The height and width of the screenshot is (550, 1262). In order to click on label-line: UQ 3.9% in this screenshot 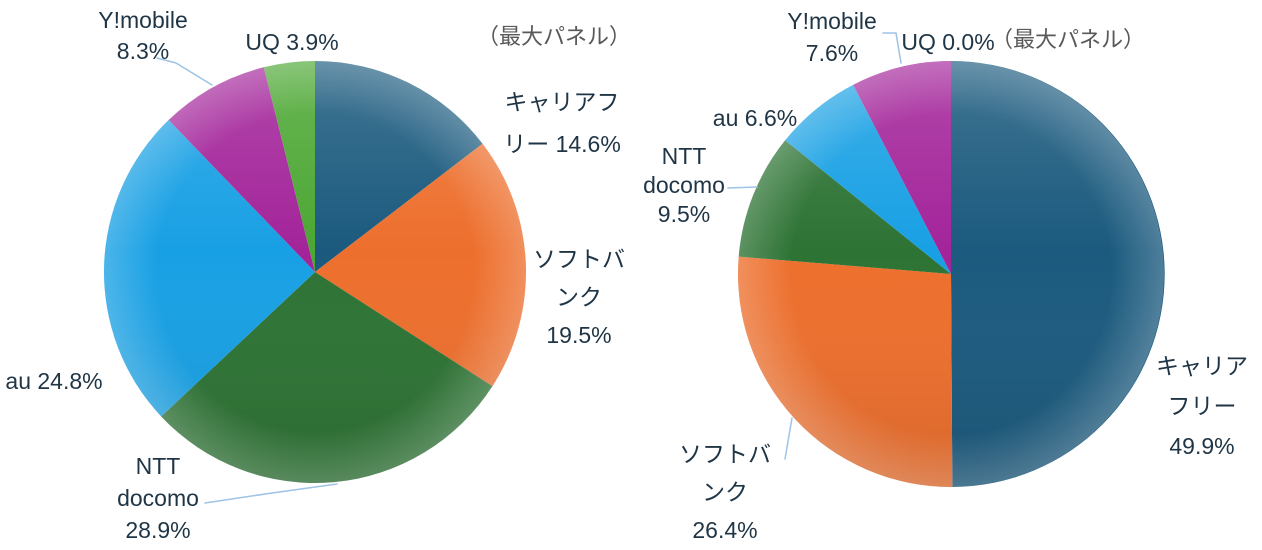, I will do `click(292, 42)`.